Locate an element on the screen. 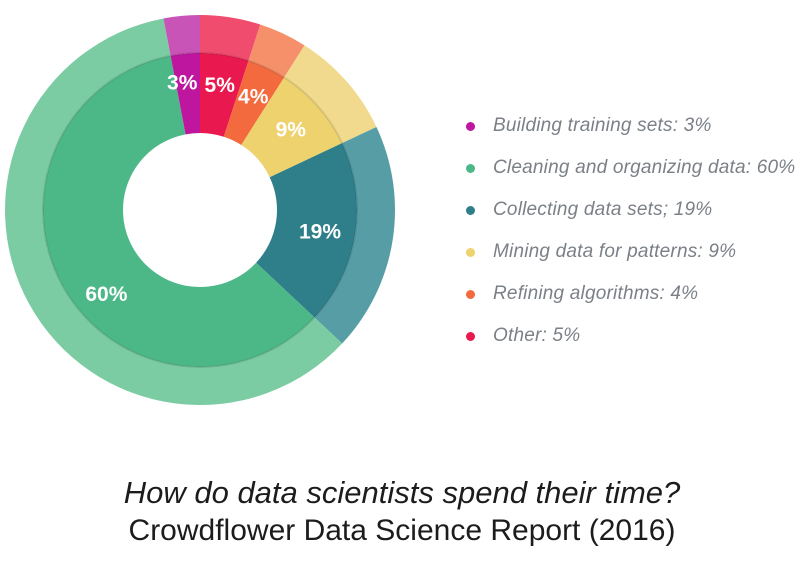  legend-item-collecting-data-sets: Collecting data sets; 19% is located at coordinates (630, 210).